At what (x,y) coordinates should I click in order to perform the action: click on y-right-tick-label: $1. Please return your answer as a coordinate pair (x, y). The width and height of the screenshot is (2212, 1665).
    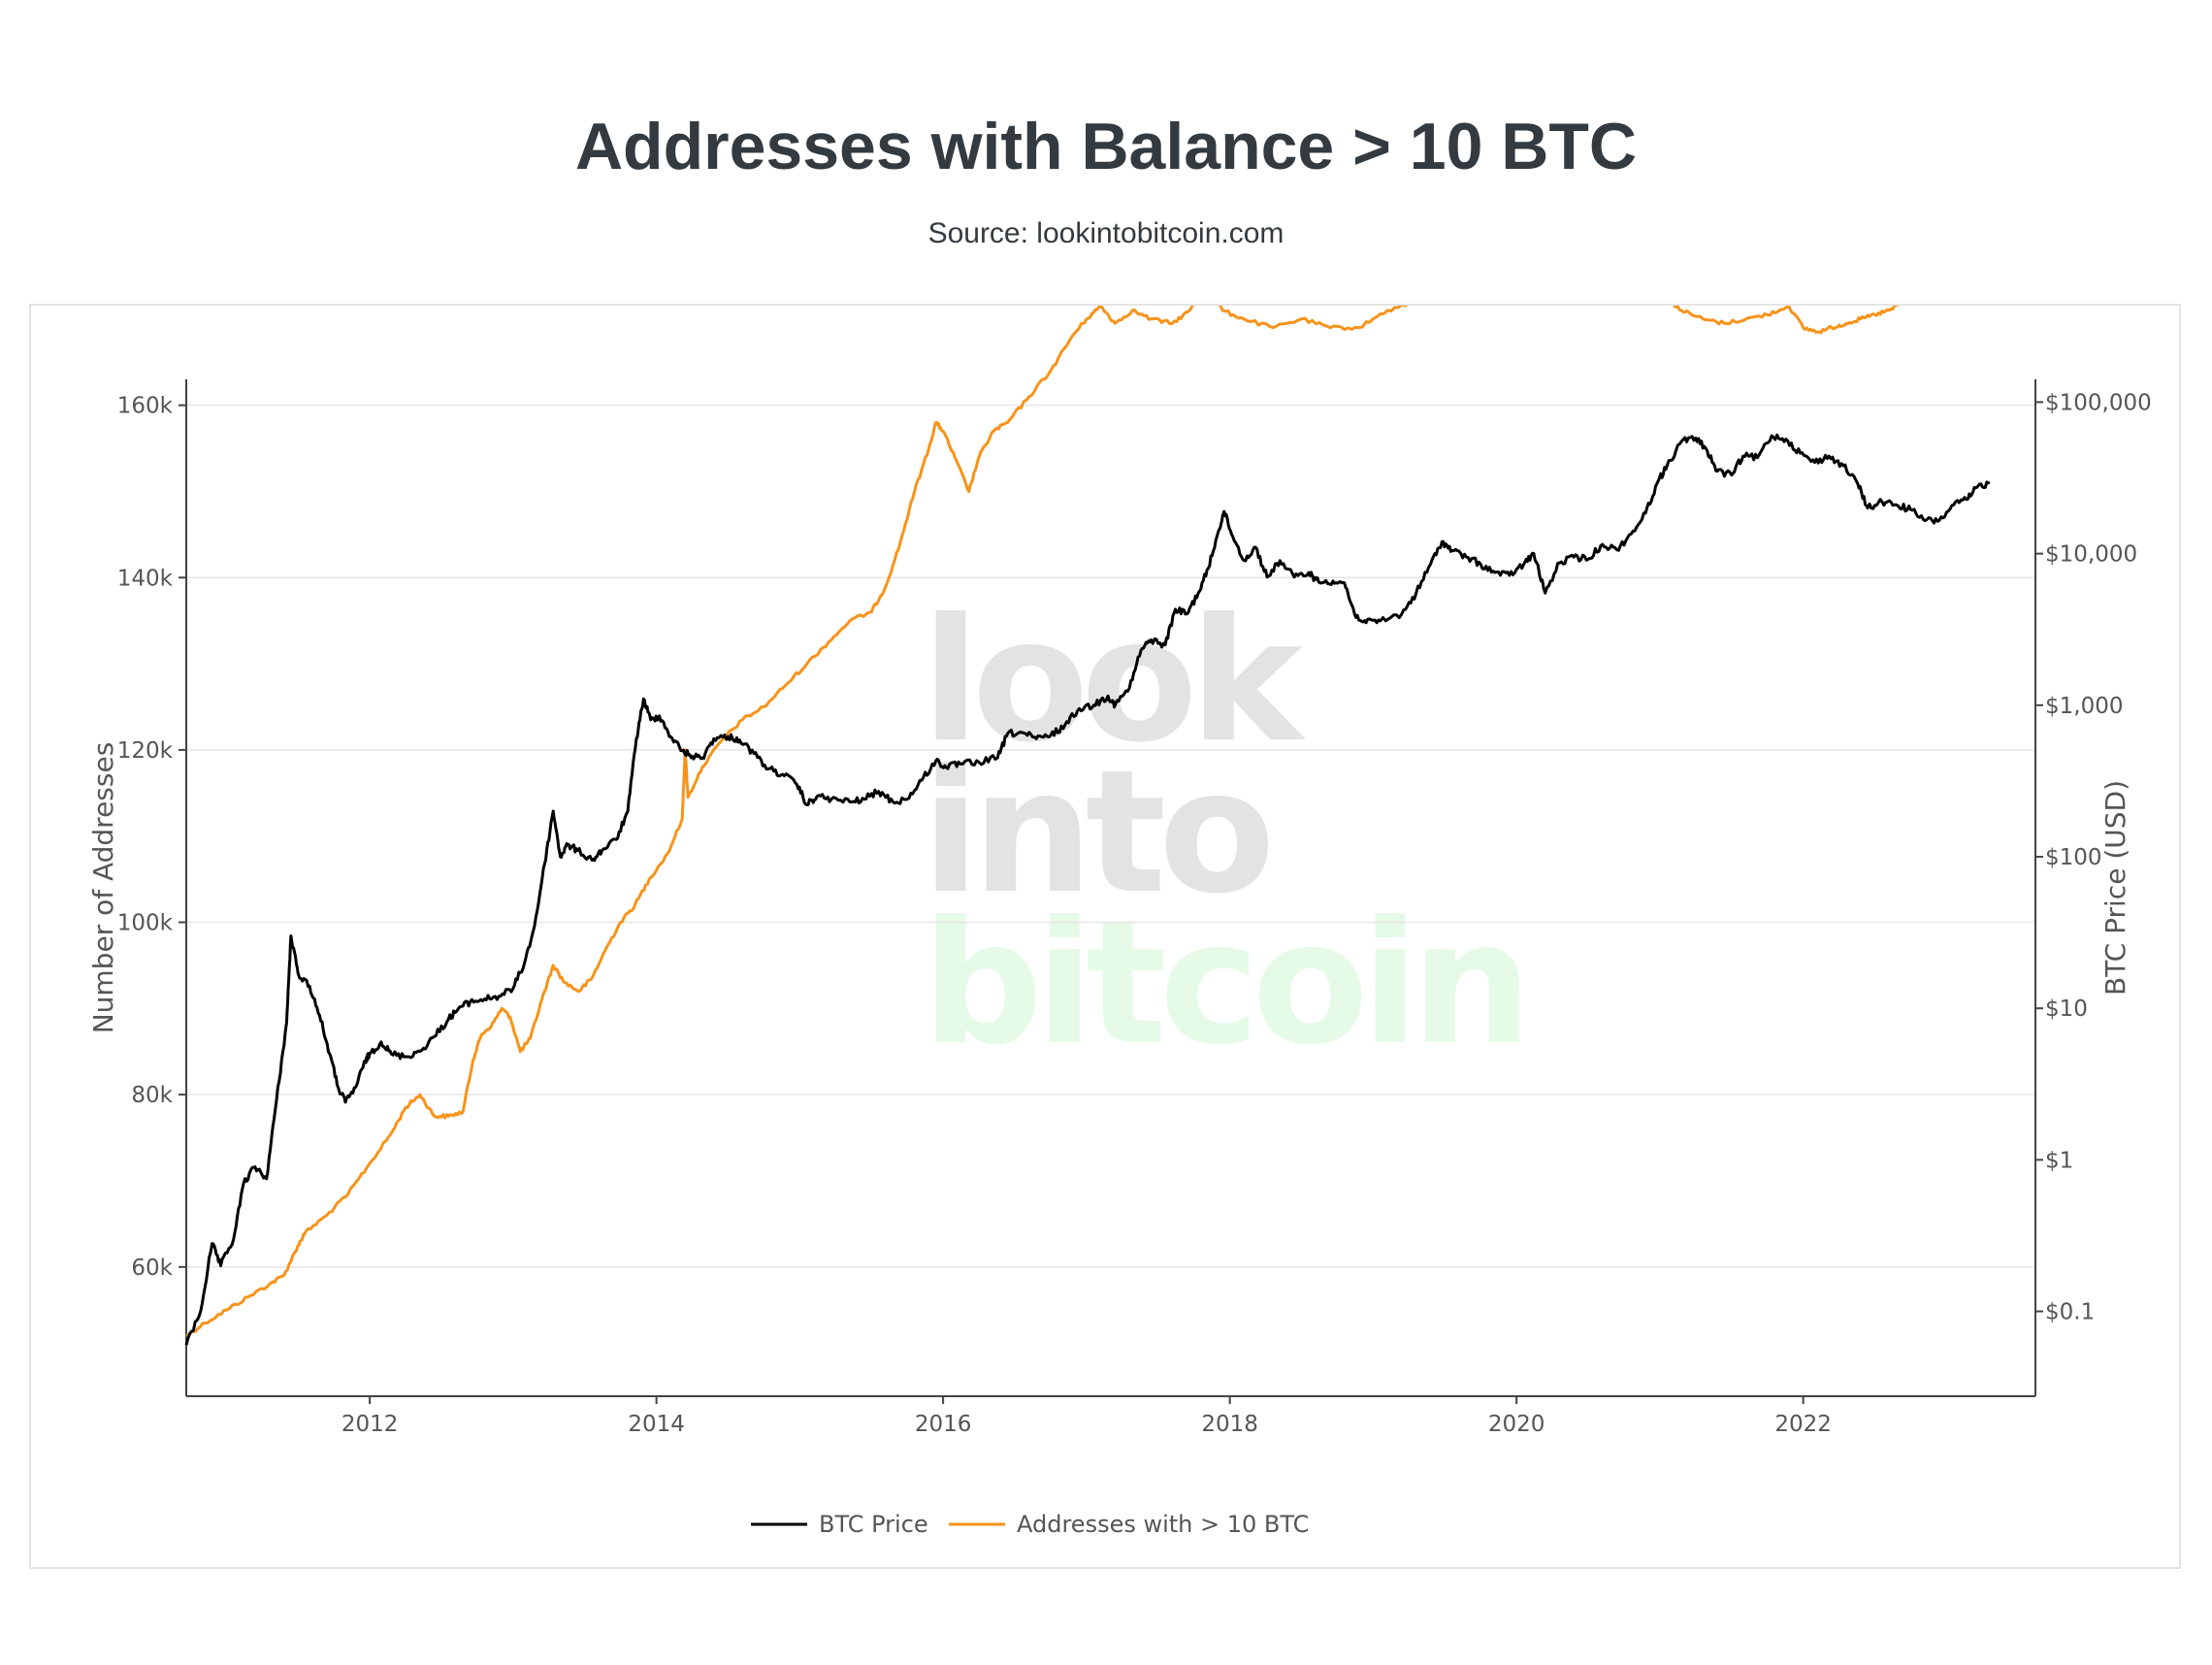
    Looking at the image, I should click on (2059, 1160).